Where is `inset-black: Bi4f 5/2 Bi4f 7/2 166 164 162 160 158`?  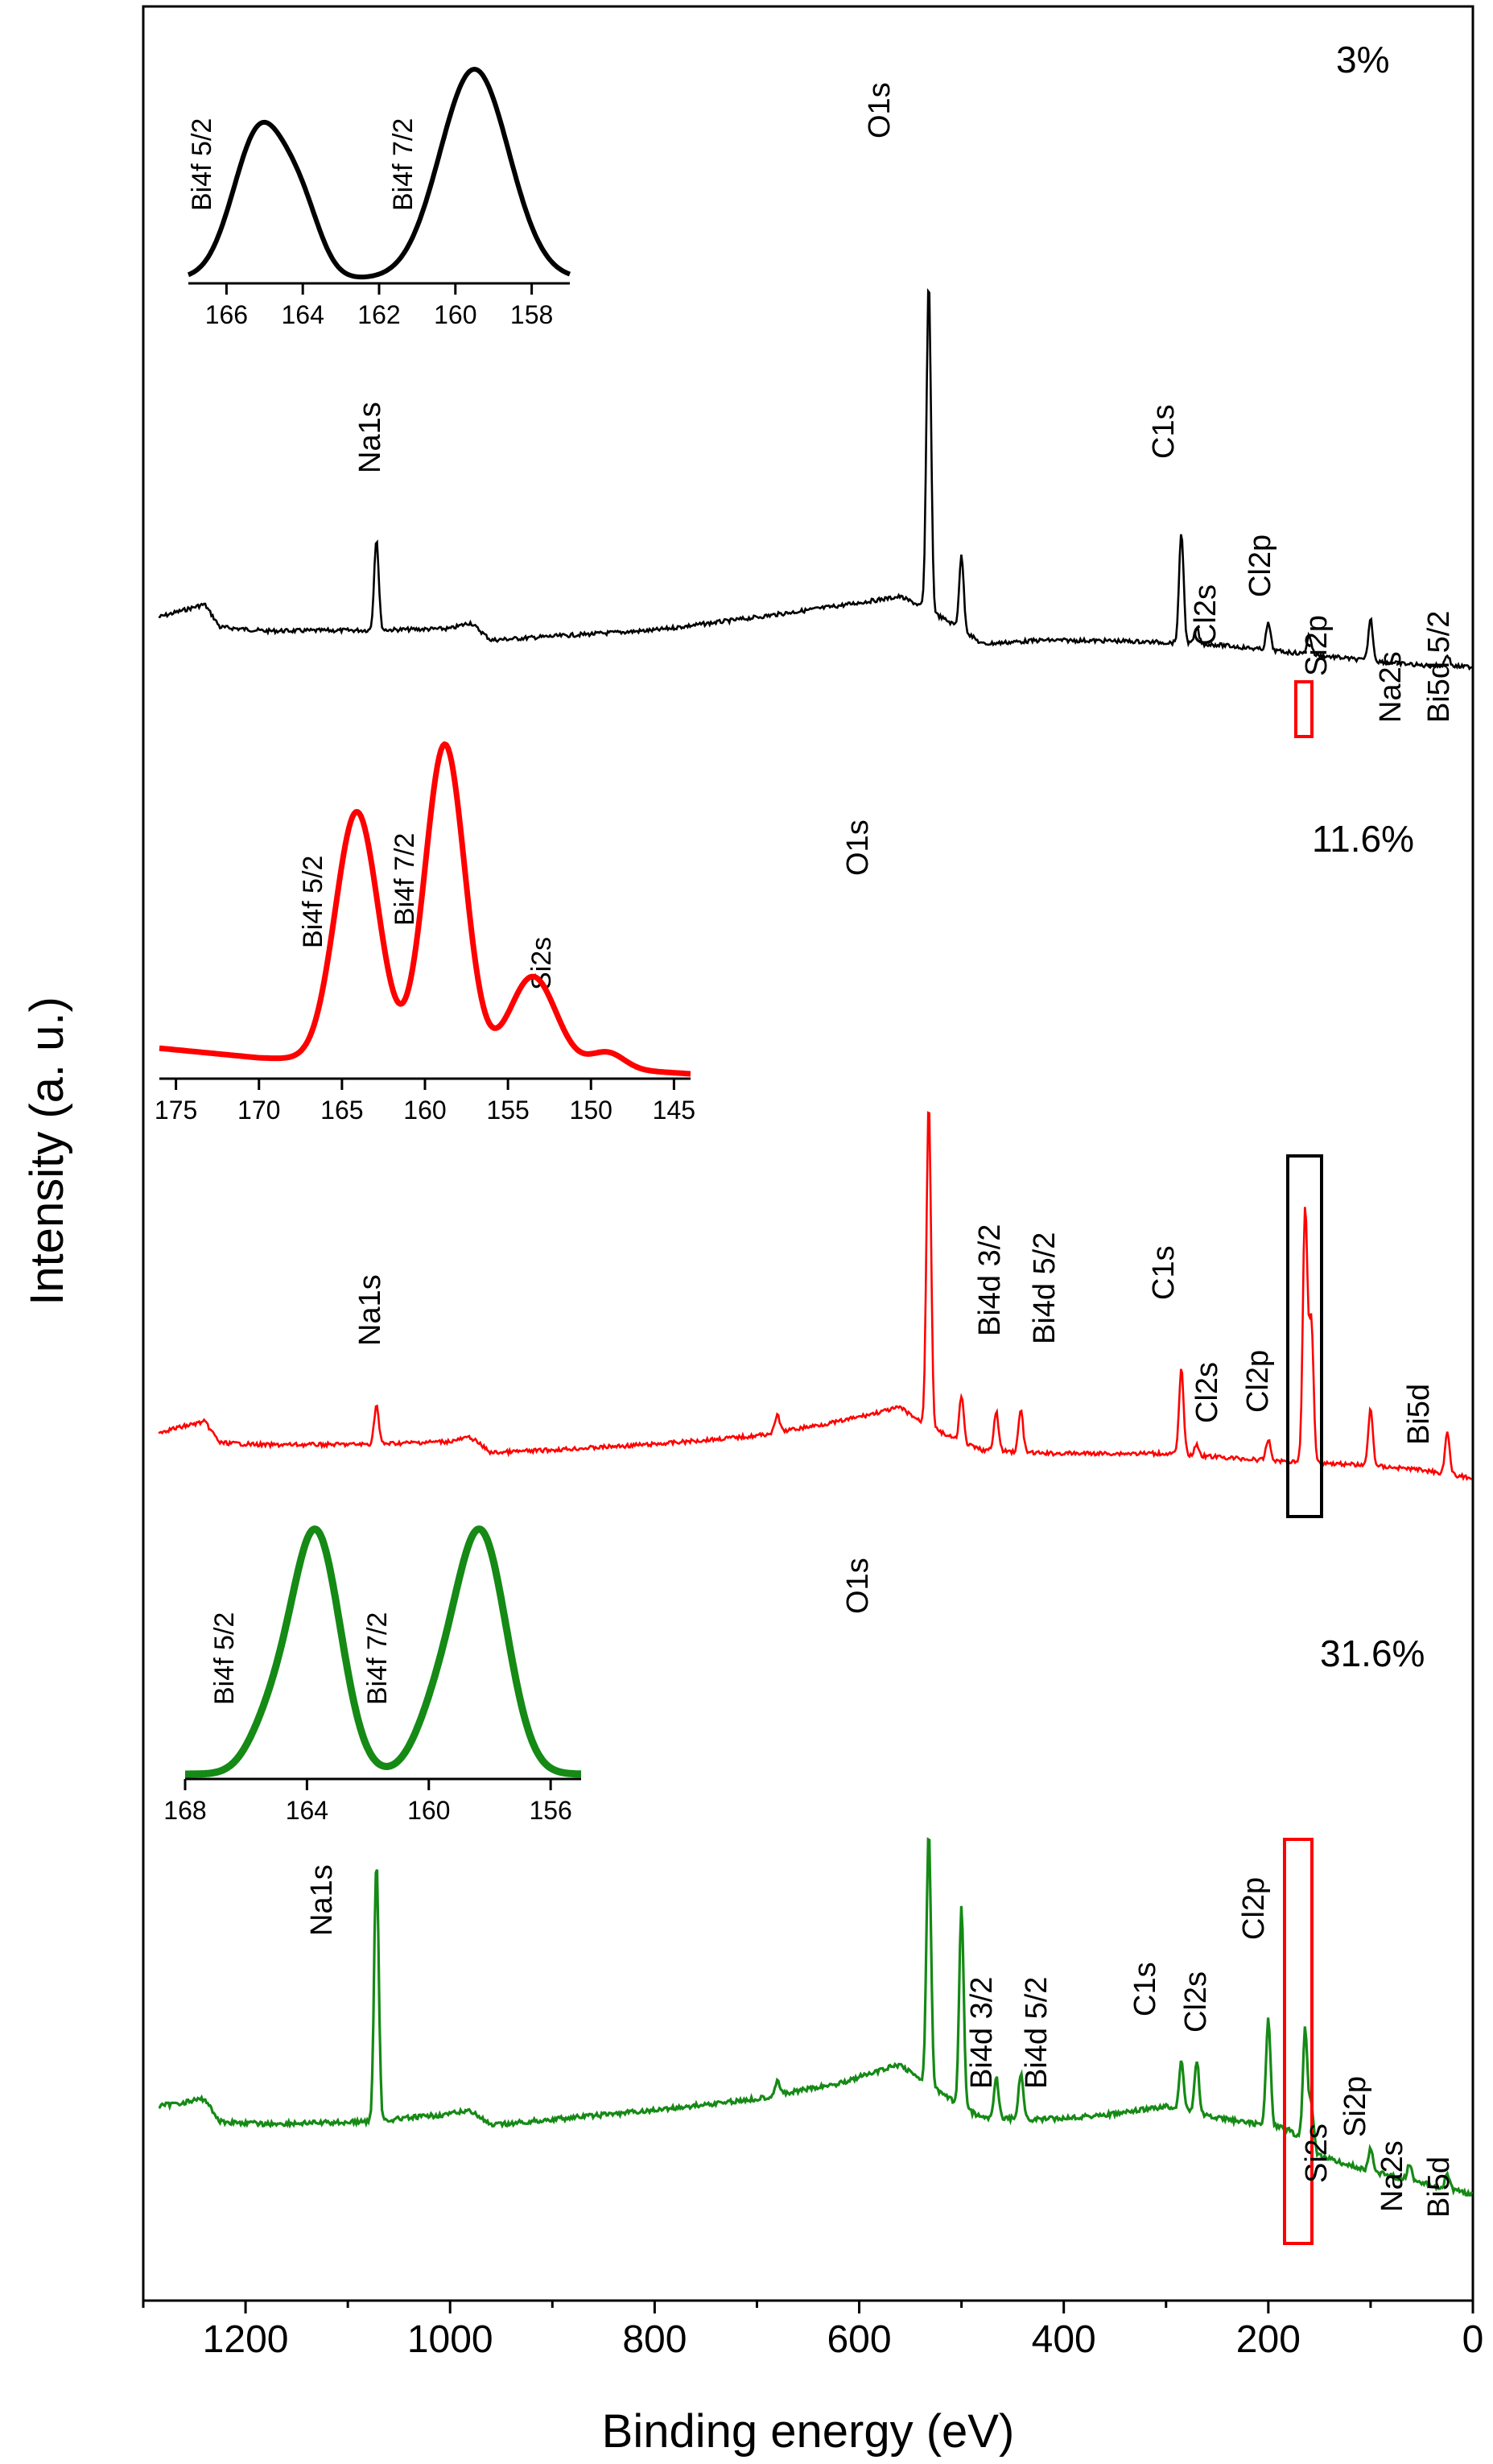 inset-black: Bi4f 5/2 Bi4f 7/2 166 164 162 160 158 is located at coordinates (379, 198).